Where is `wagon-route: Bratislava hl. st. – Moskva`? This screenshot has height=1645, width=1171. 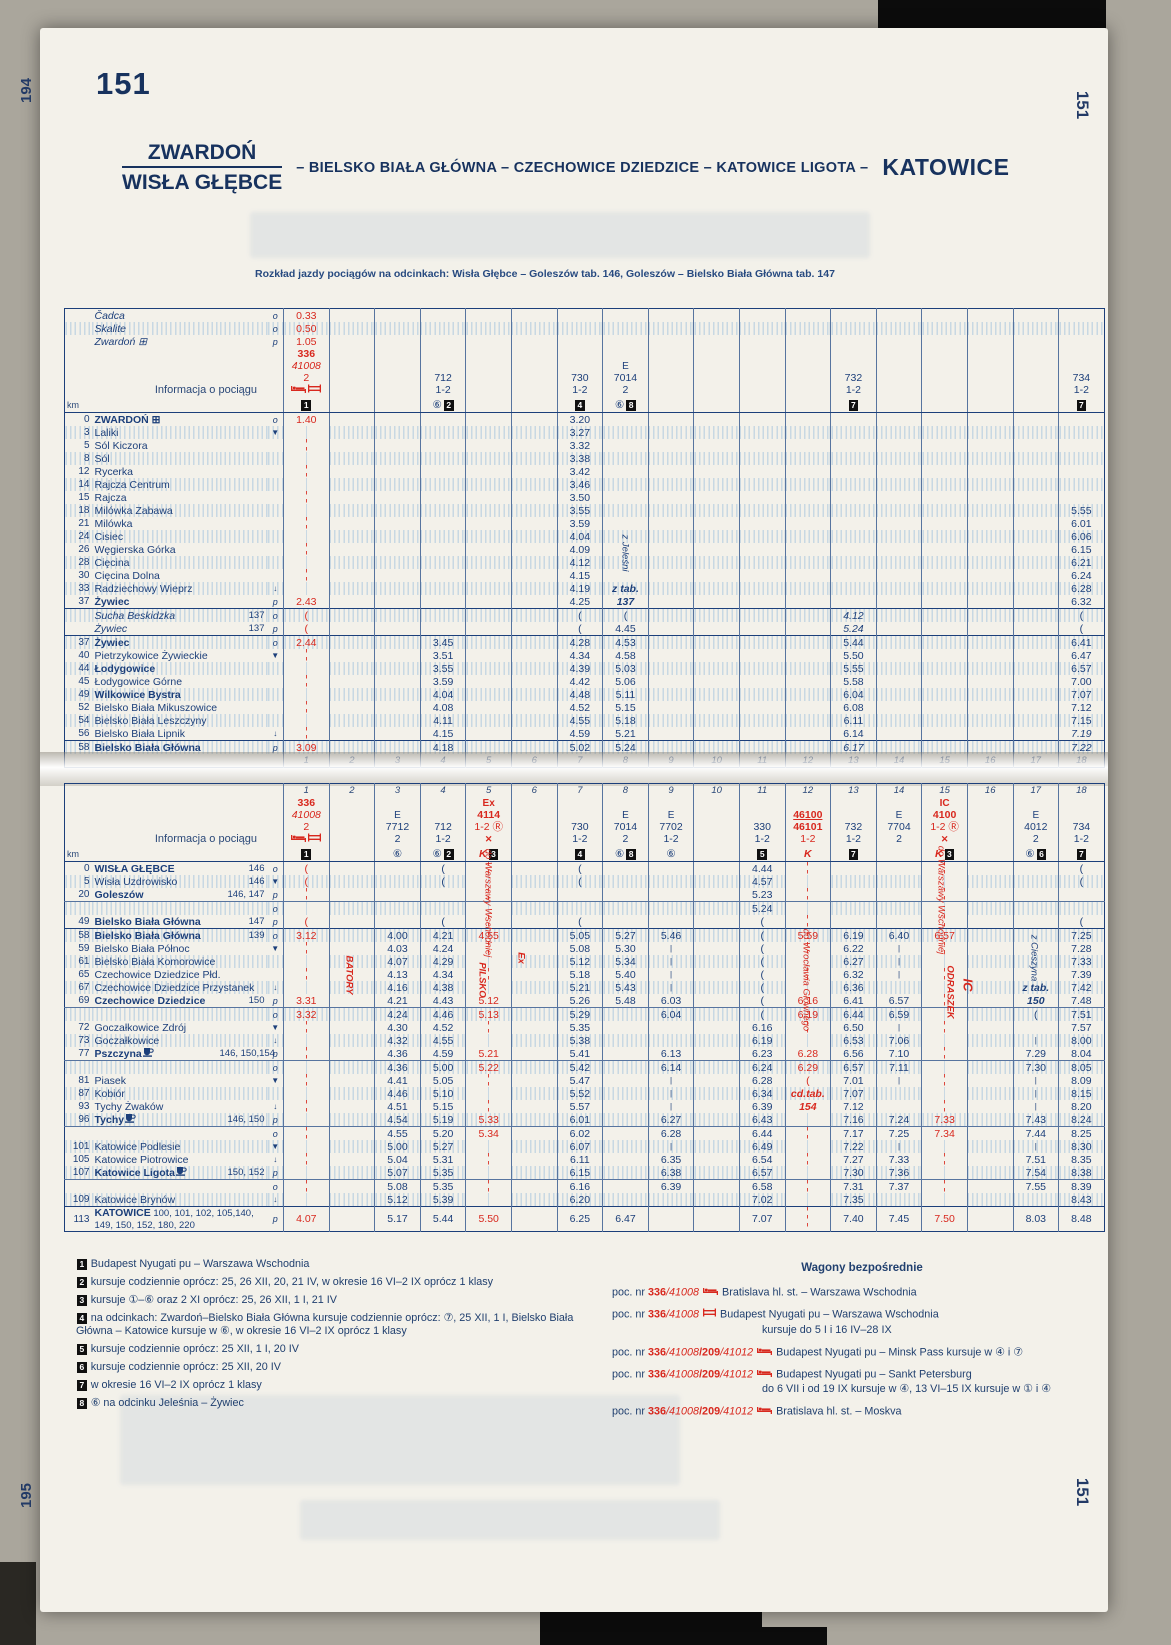
wagon-route: Bratislava hl. st. – Moskva is located at coordinates (837, 1411).